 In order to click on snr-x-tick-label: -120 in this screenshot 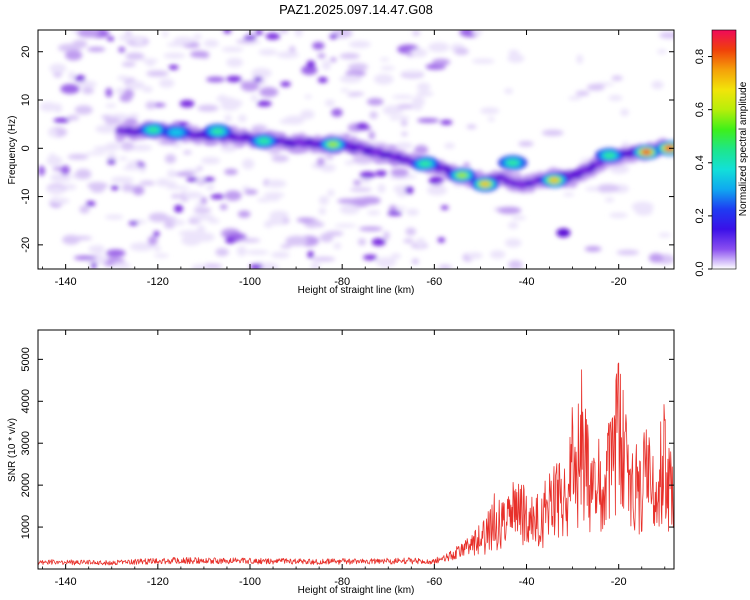, I will do `click(158, 582)`.